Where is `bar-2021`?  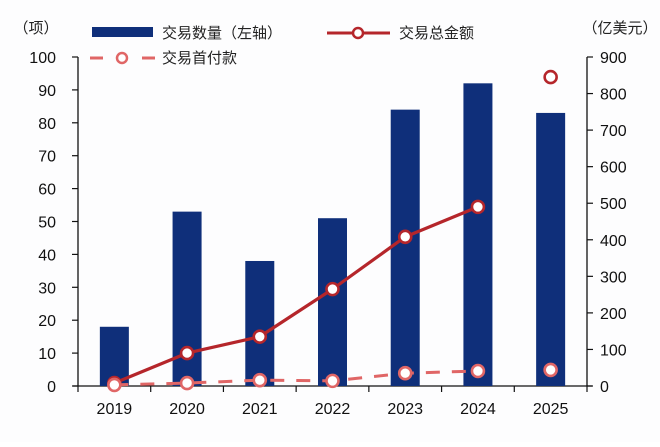 bar-2021 is located at coordinates (260, 323).